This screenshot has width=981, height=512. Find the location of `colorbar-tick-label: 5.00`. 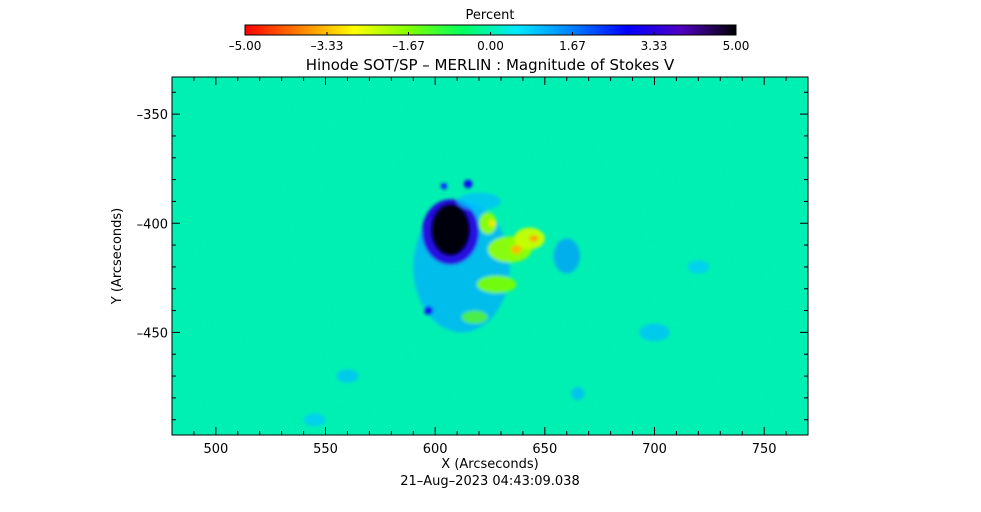

colorbar-tick-label: 5.00 is located at coordinates (736, 46).